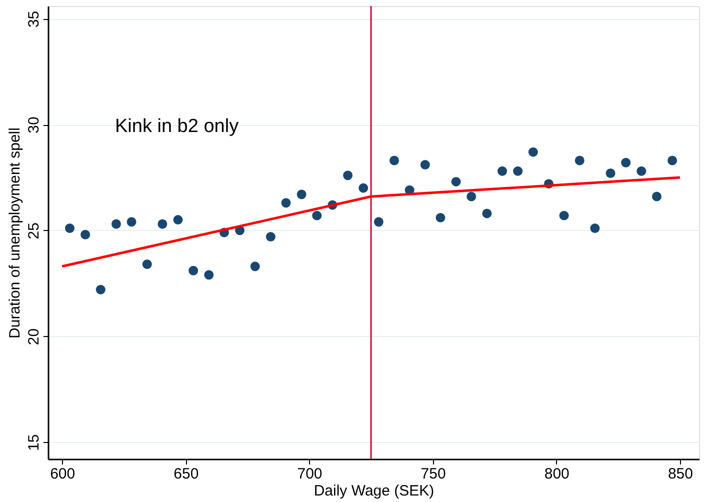  Describe the element at coordinates (186, 474) in the screenshot. I see `x-tick-label: 650` at that location.